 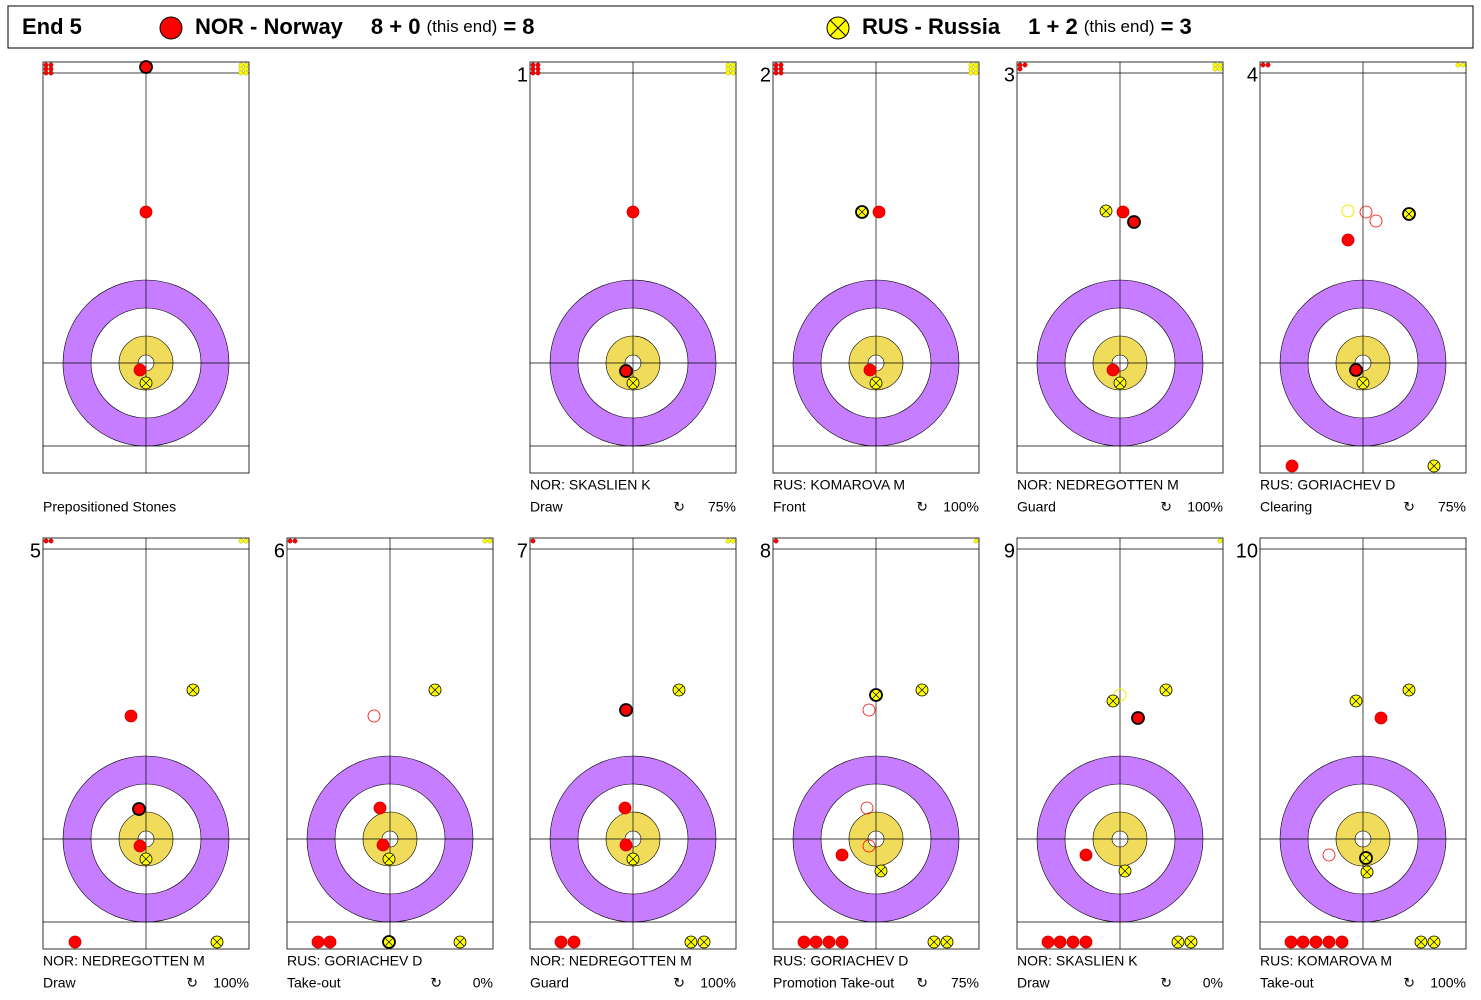 What do you see at coordinates (840, 961) in the screenshot?
I see `player: RUS: GORIACHEV D` at bounding box center [840, 961].